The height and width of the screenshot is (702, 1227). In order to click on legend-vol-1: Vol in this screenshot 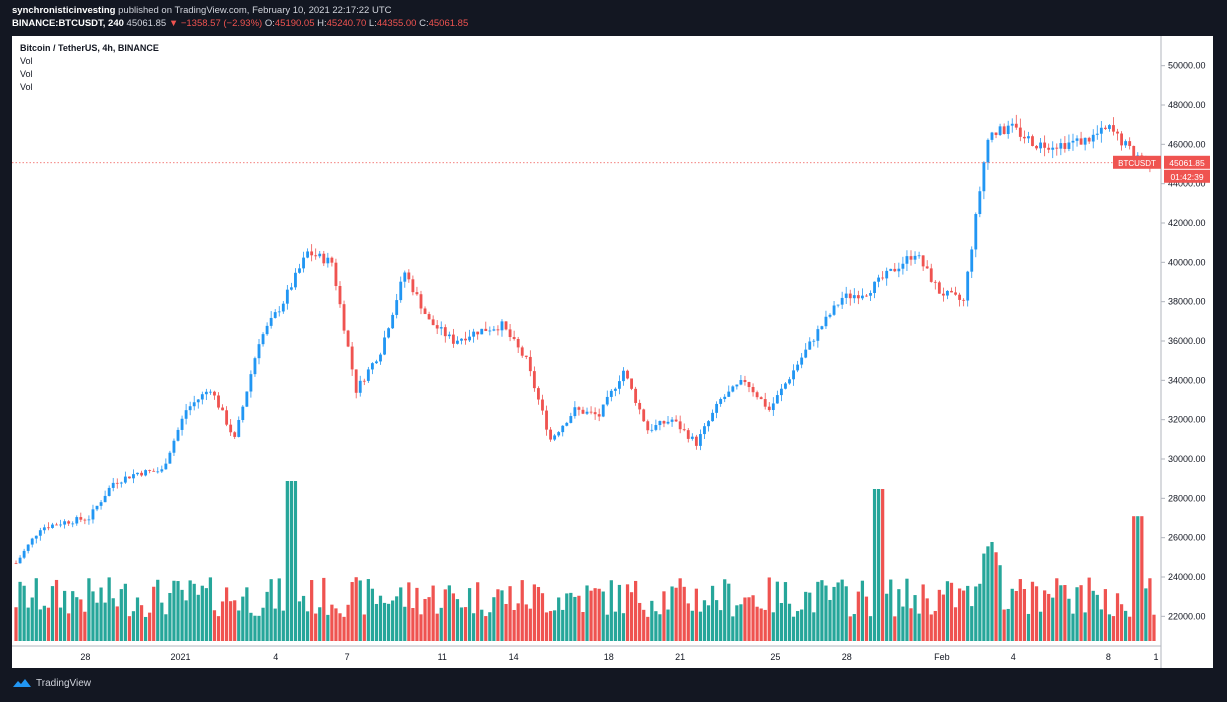, I will do `click(26, 61)`.